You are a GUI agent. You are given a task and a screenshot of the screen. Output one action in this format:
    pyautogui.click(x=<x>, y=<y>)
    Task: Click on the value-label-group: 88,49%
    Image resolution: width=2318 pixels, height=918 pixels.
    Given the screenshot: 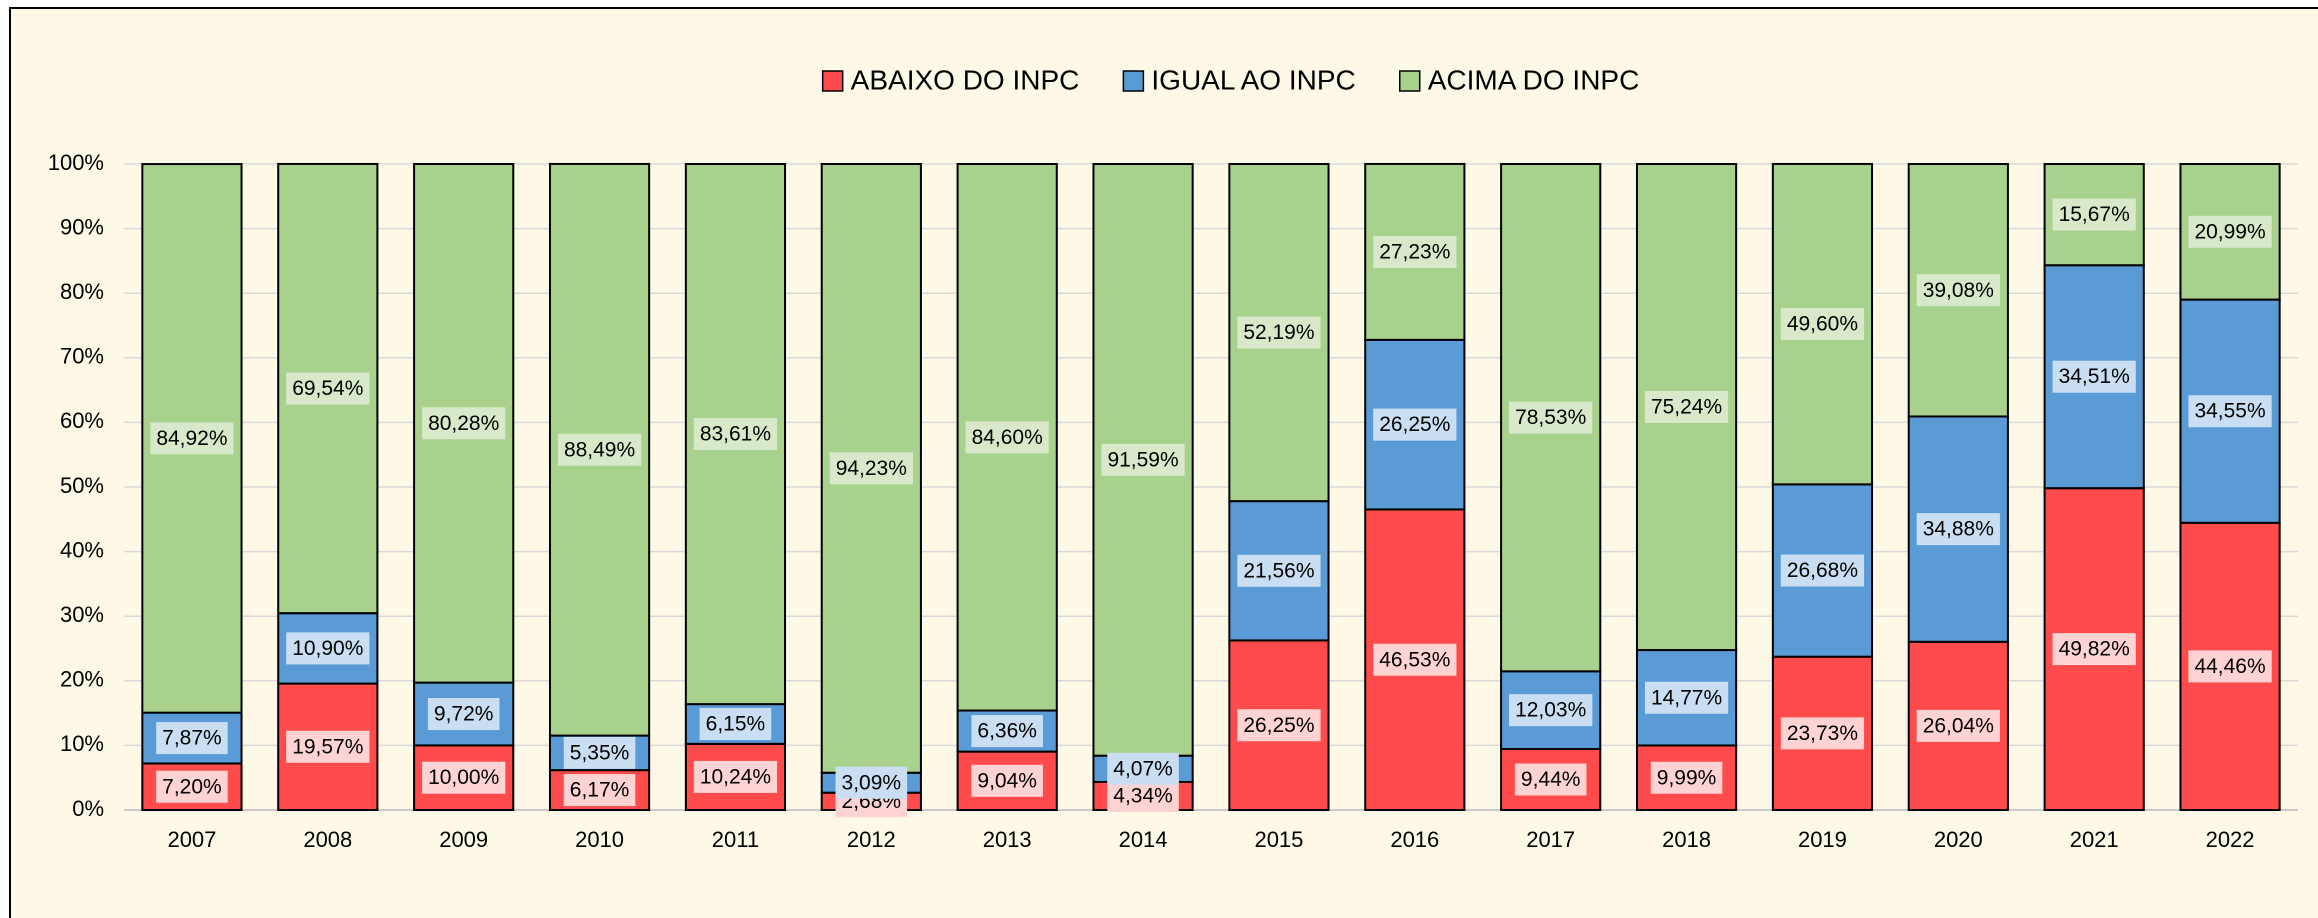 What is the action you would take?
    pyautogui.click(x=599, y=449)
    